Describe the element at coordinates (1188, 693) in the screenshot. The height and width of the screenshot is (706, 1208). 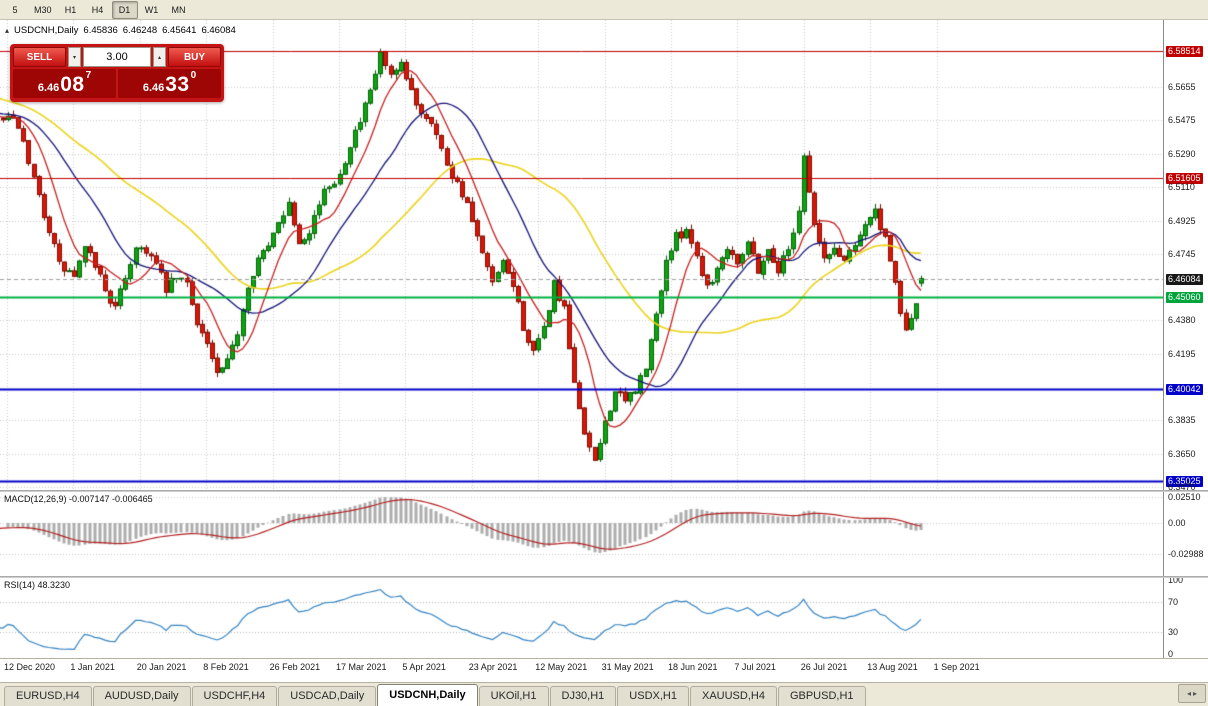
I see `tab-scroll-left-icon: ◂` at that location.